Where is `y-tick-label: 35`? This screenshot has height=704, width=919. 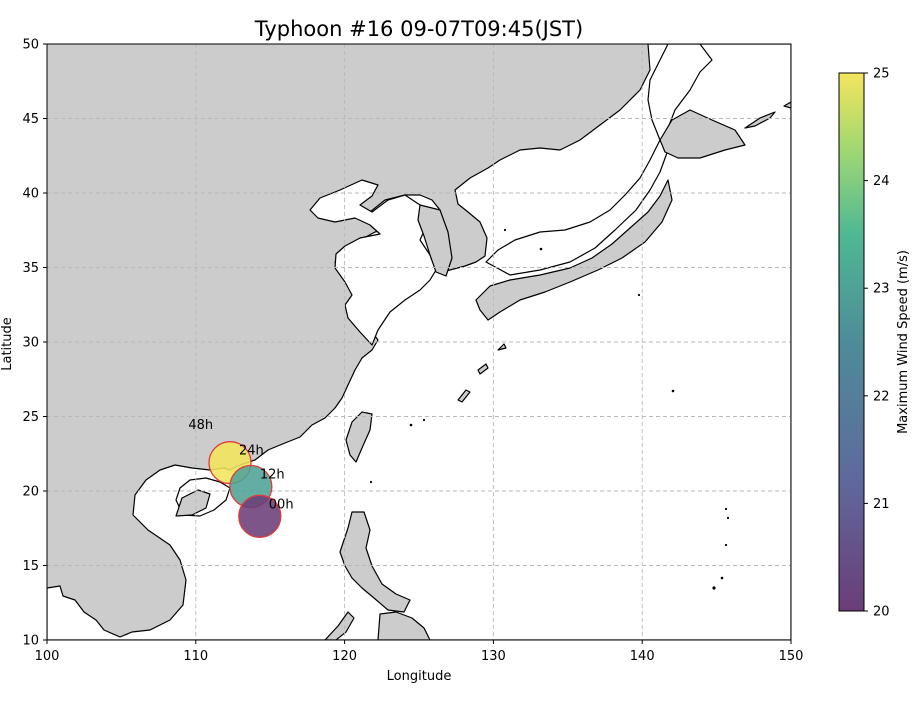 y-tick-label: 35 is located at coordinates (30, 268).